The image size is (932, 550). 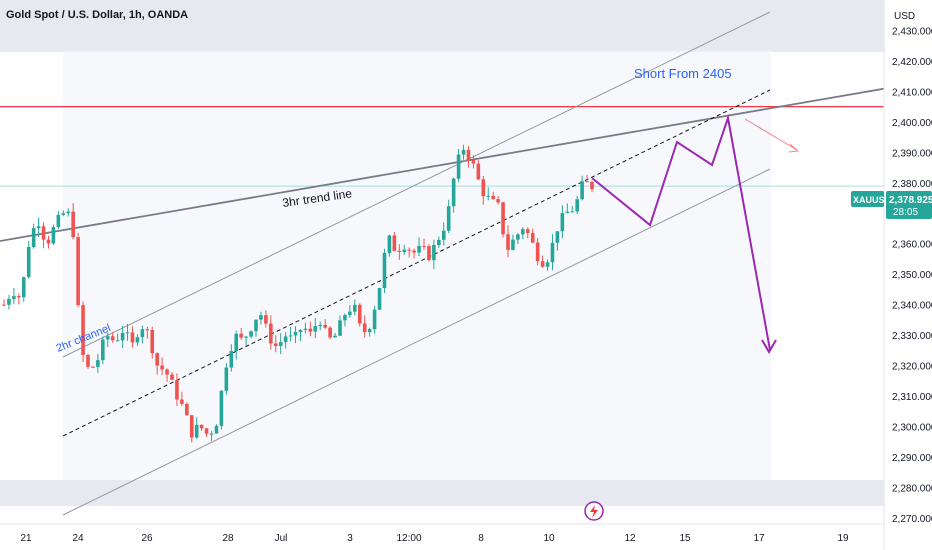 I want to click on short-arrow-line, so click(x=771, y=134).